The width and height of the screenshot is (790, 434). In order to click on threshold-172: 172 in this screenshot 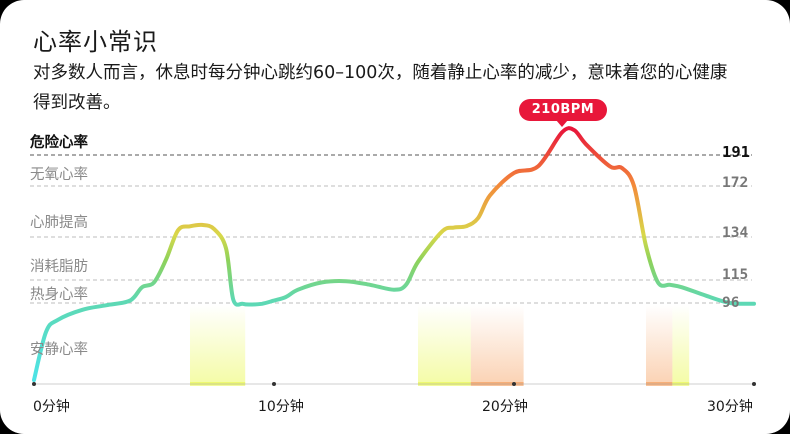, I will do `click(735, 183)`.